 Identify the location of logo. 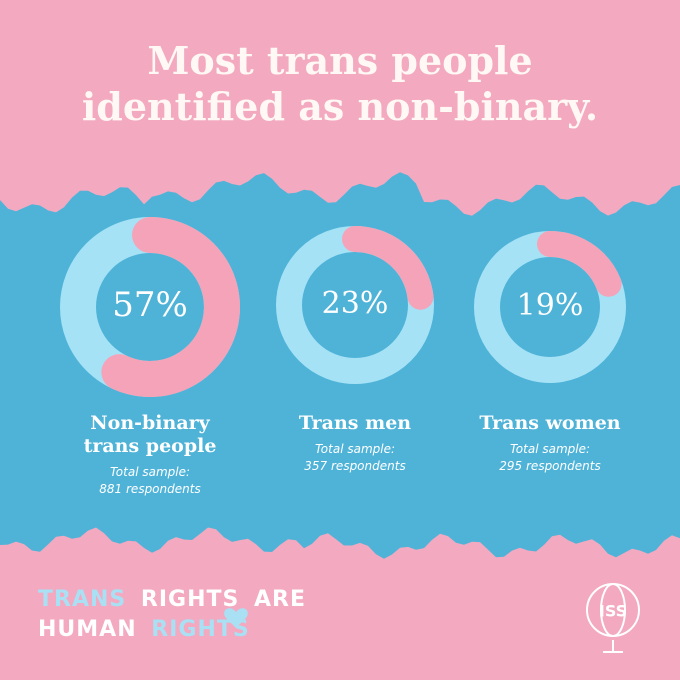
(613, 618).